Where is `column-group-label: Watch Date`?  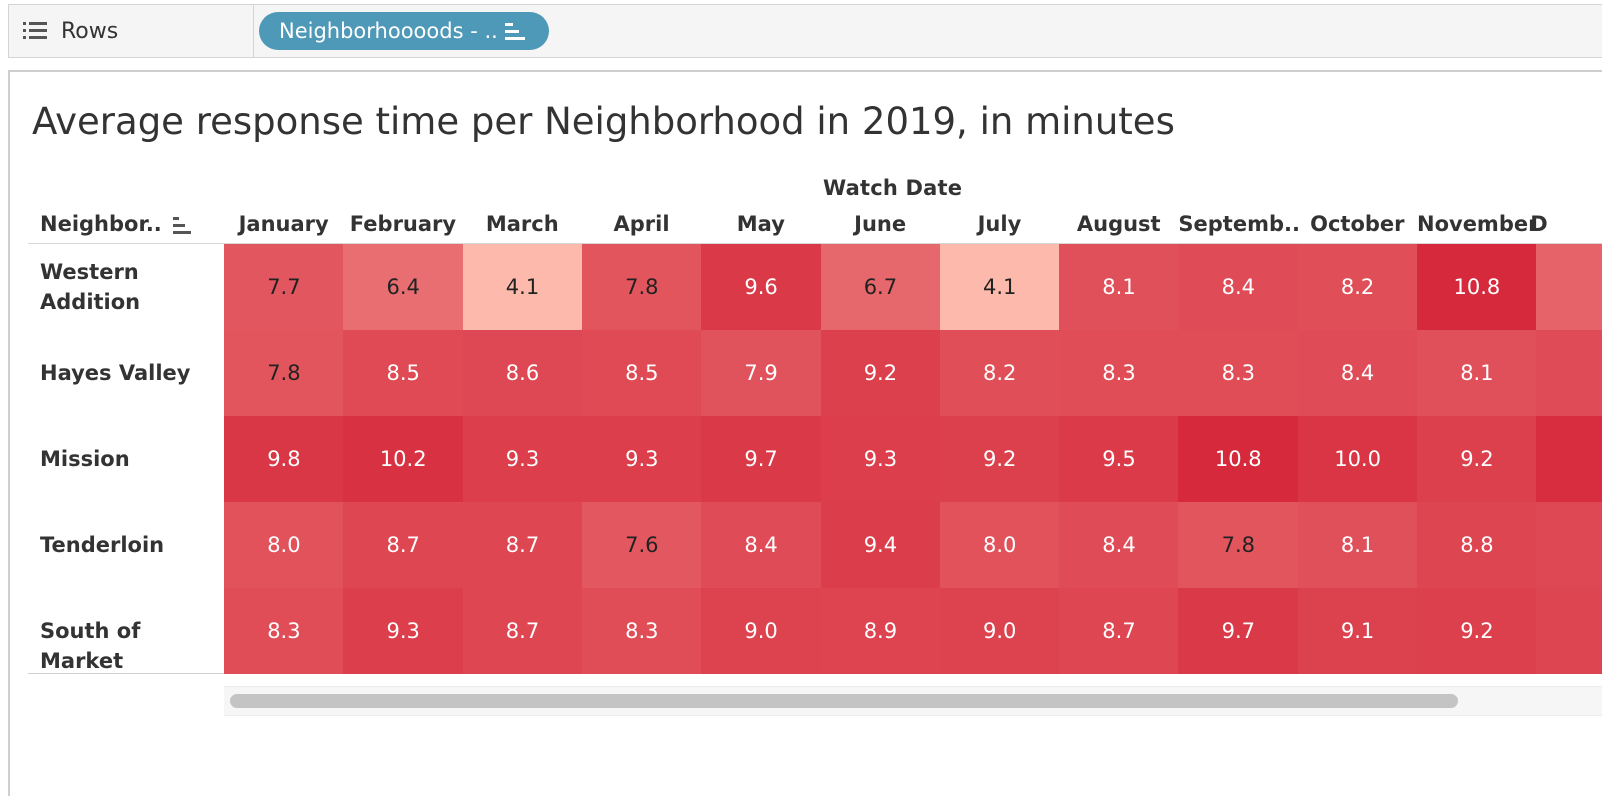 column-group-label: Watch Date is located at coordinates (893, 188).